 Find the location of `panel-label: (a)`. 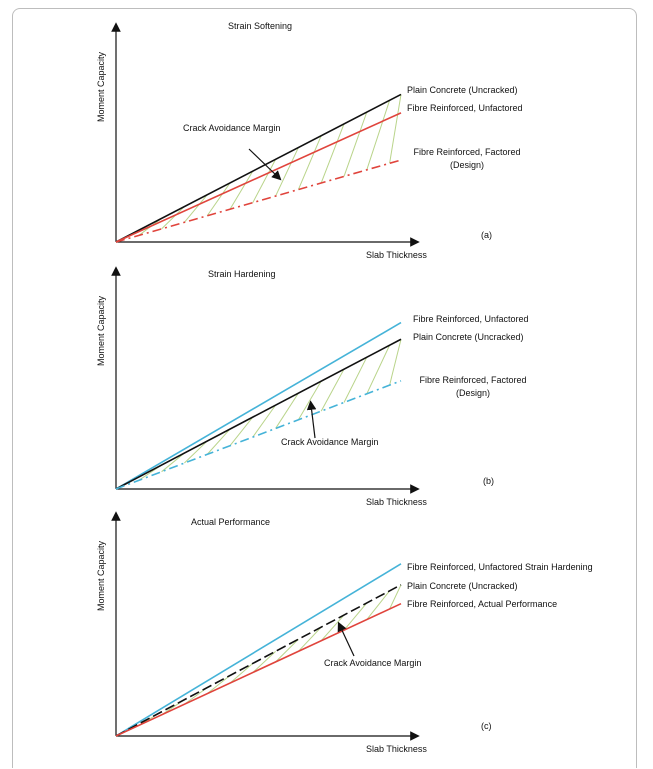

panel-label: (a) is located at coordinates (486, 235).